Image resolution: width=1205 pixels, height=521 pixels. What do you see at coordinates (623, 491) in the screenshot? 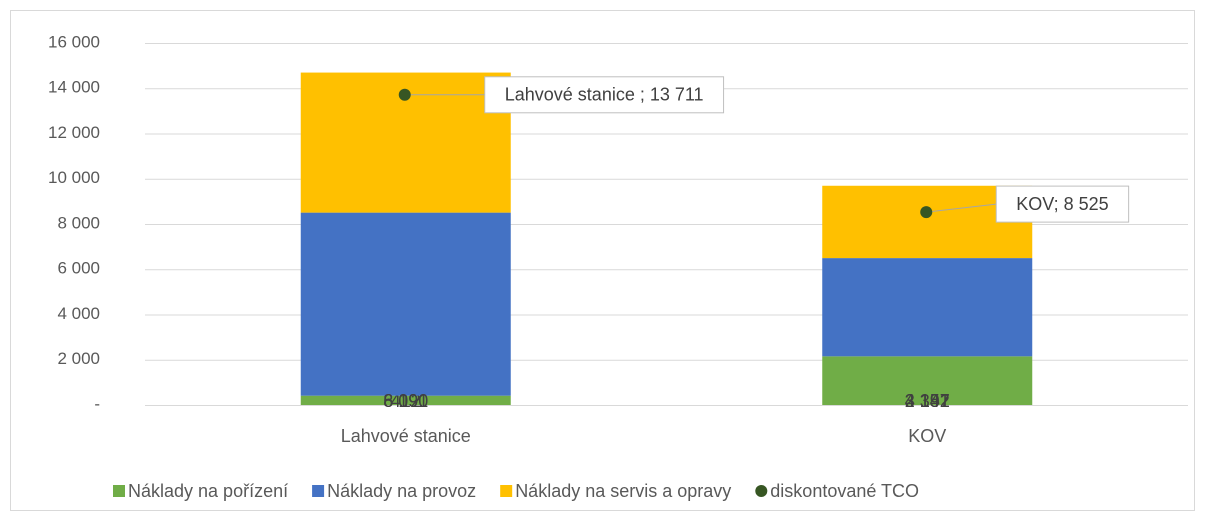
I see `legend-label: Náklady na servis a opravy` at bounding box center [623, 491].